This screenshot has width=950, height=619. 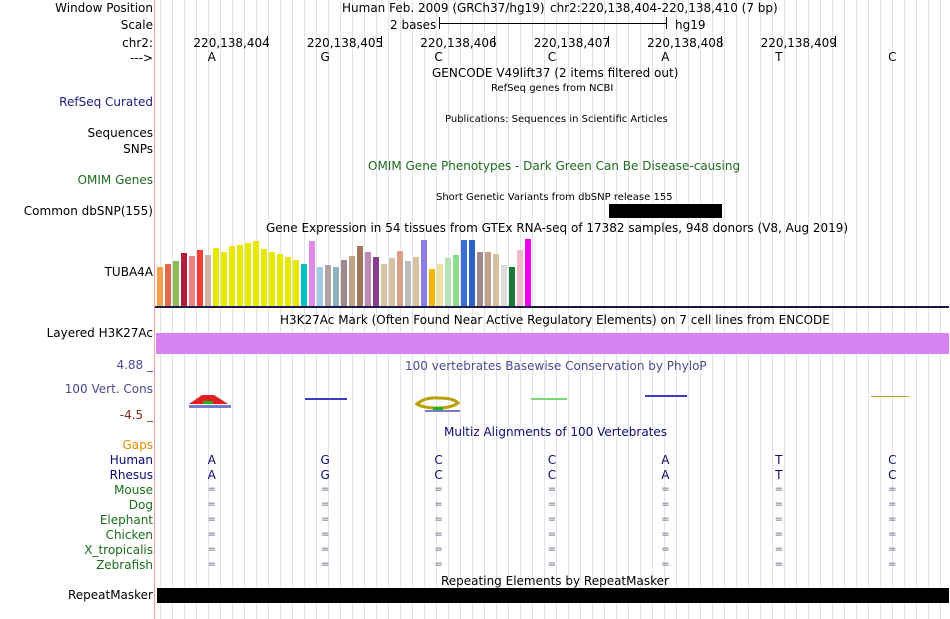 What do you see at coordinates (381, 41) in the screenshot?
I see `ruler-tick` at bounding box center [381, 41].